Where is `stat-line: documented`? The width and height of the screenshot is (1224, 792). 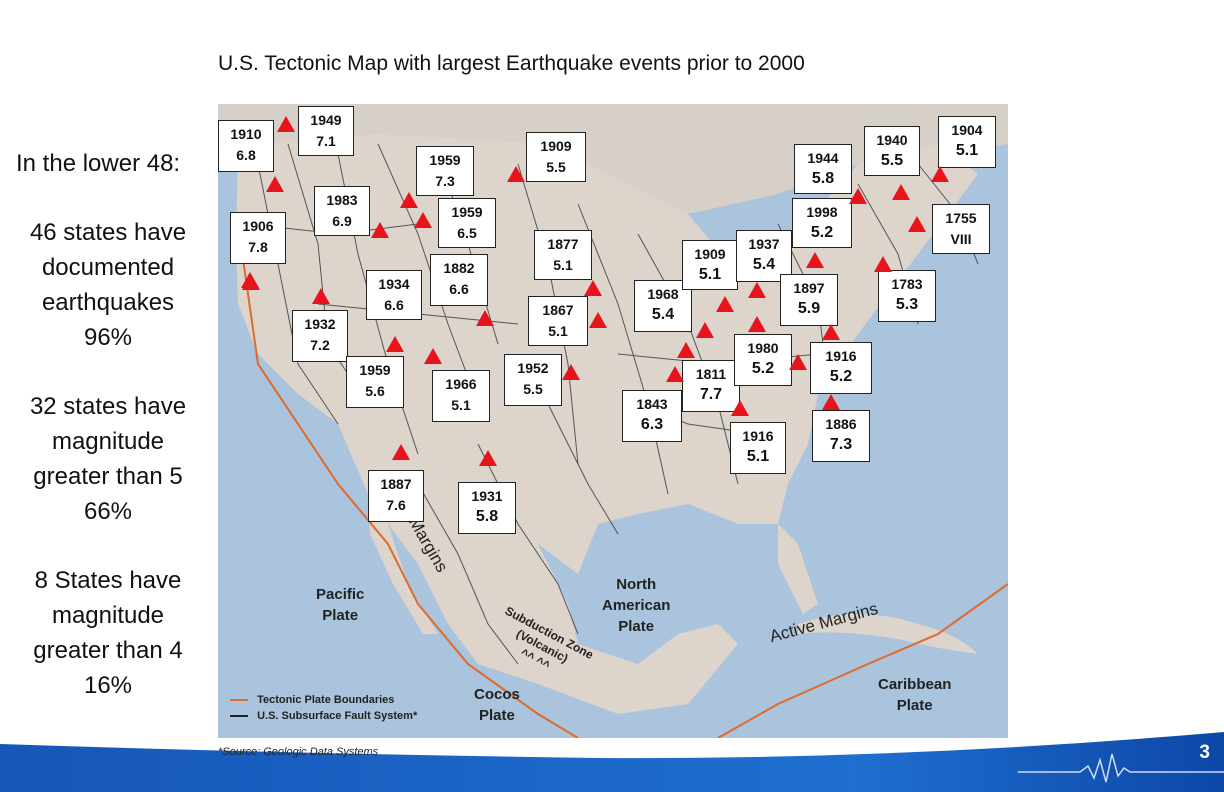 stat-line: documented is located at coordinates (108, 267).